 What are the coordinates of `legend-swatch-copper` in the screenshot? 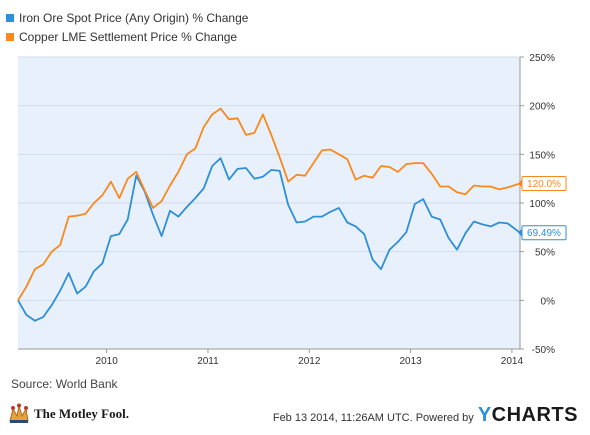 It's located at (10, 36).